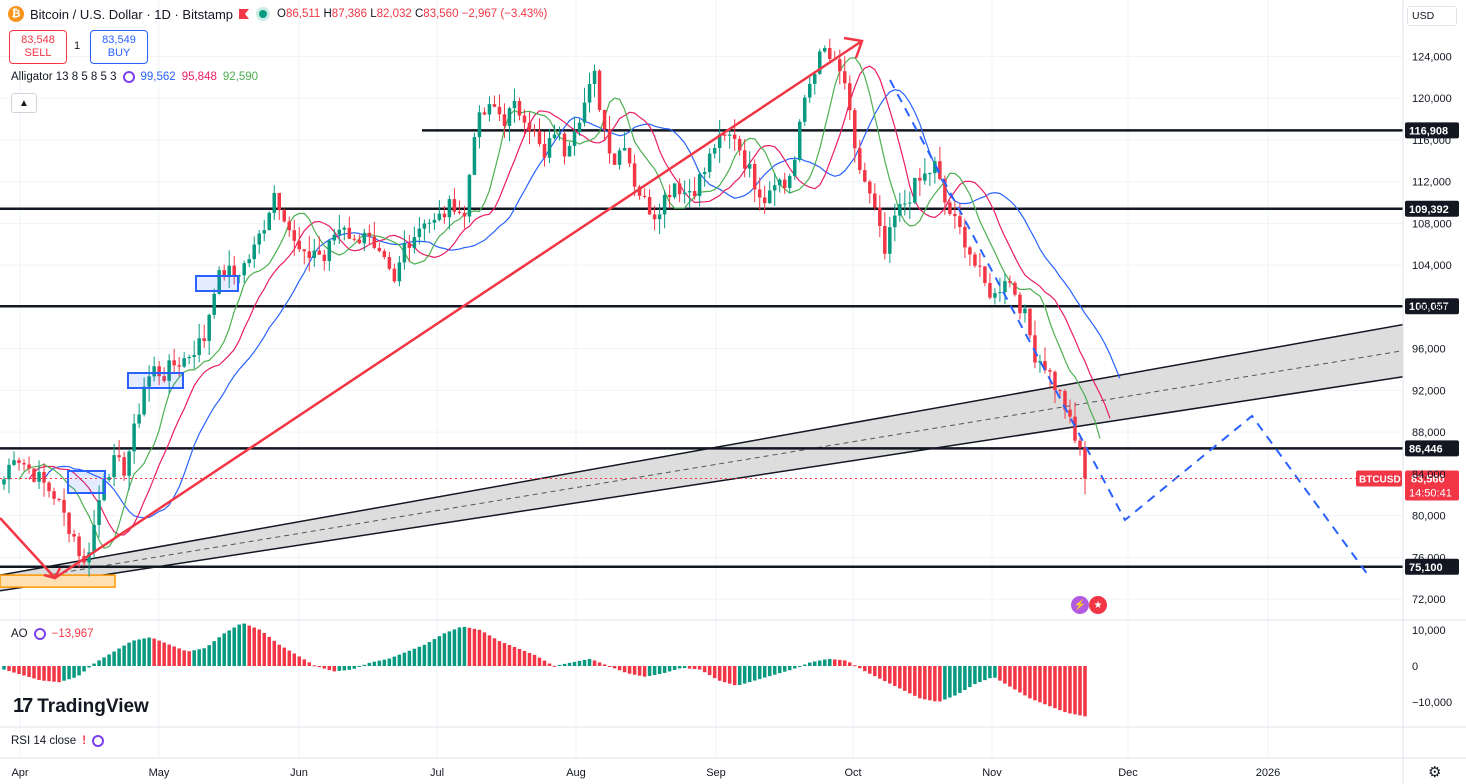 The width and height of the screenshot is (1466, 784). Describe the element at coordinates (119, 47) in the screenshot. I see `buy-button: 83,549 BUY` at that location.